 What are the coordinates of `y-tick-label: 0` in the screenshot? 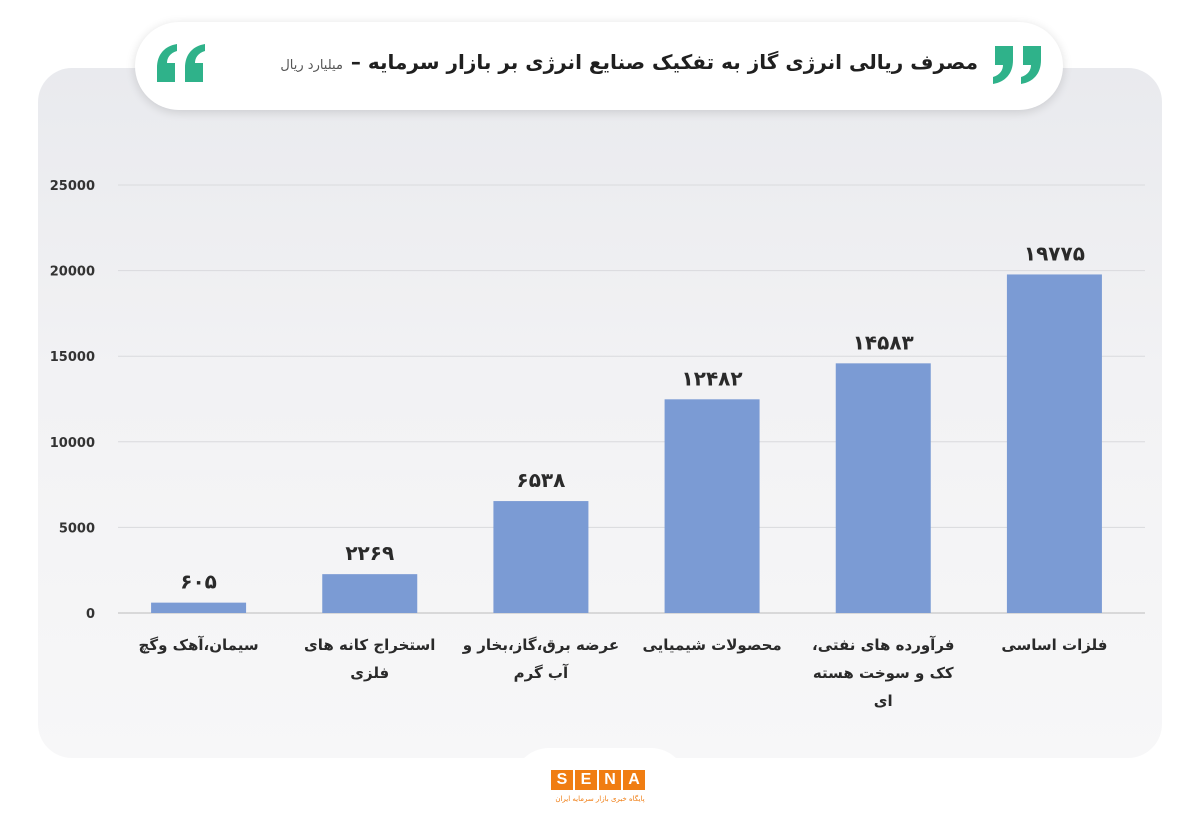 It's located at (90, 614).